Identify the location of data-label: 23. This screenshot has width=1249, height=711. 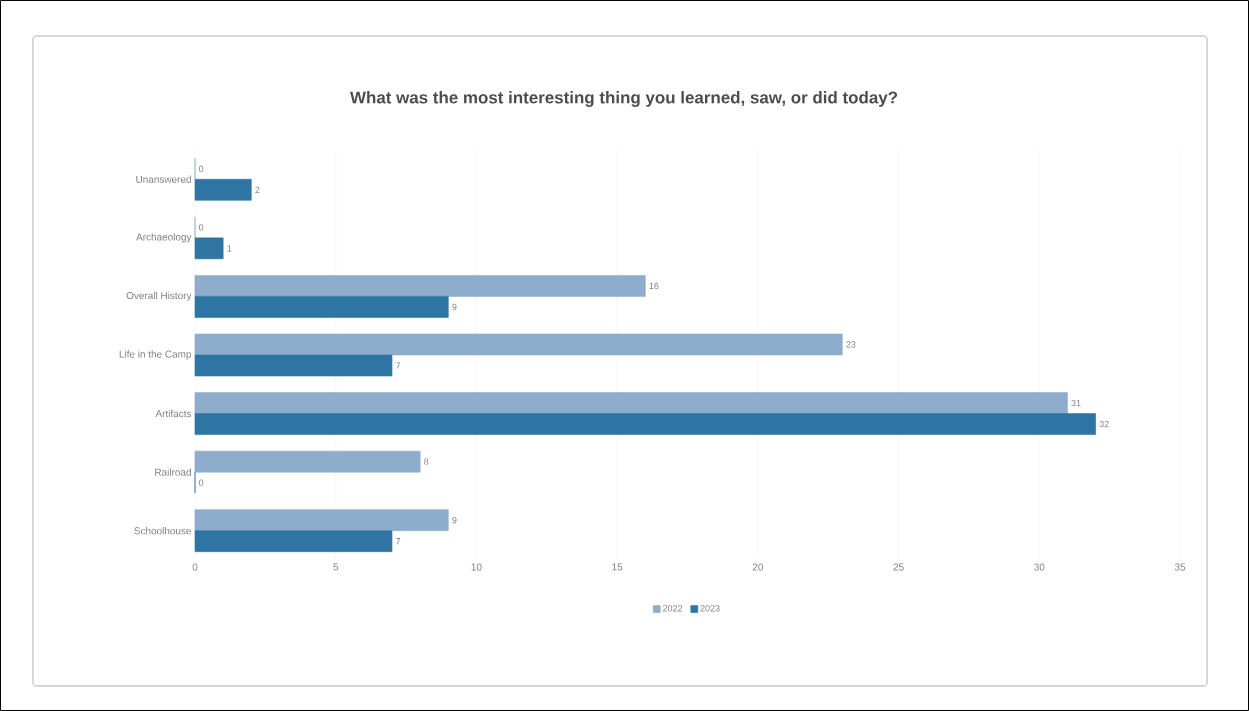
(851, 344).